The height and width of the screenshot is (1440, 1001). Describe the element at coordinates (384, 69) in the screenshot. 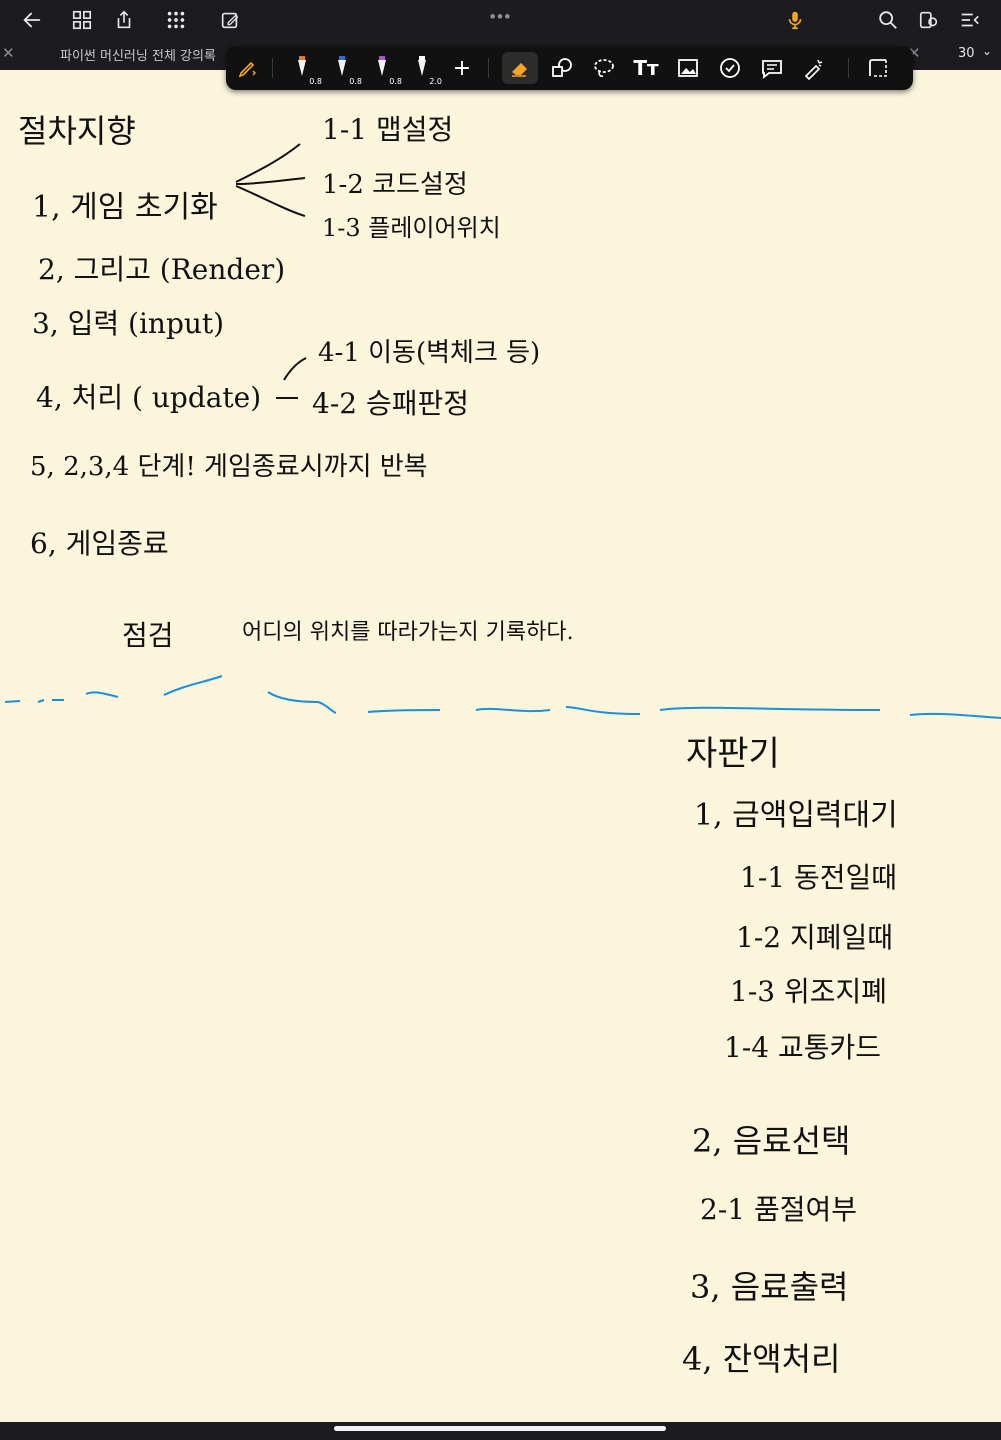

I see `pen-3-icon: 0.8` at that location.